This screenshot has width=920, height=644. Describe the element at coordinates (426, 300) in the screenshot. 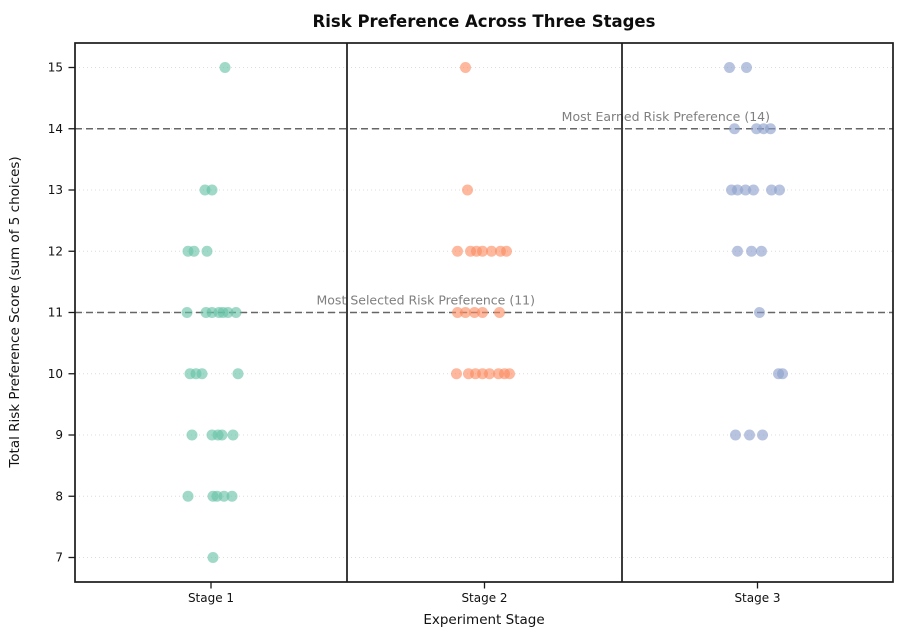

I see `reference-annotation-11: Most Selected Risk Preference (11)` at that location.